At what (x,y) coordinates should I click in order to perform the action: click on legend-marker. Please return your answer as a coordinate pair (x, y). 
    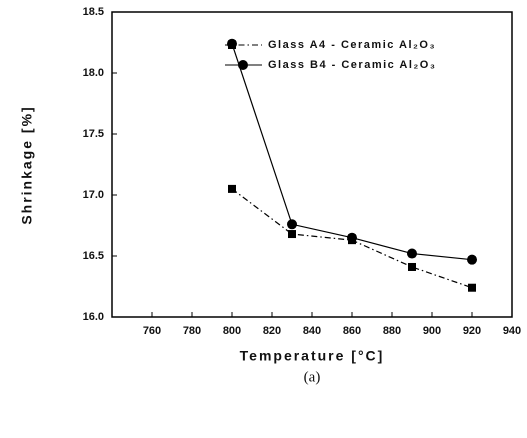
    Looking at the image, I should click on (243, 65).